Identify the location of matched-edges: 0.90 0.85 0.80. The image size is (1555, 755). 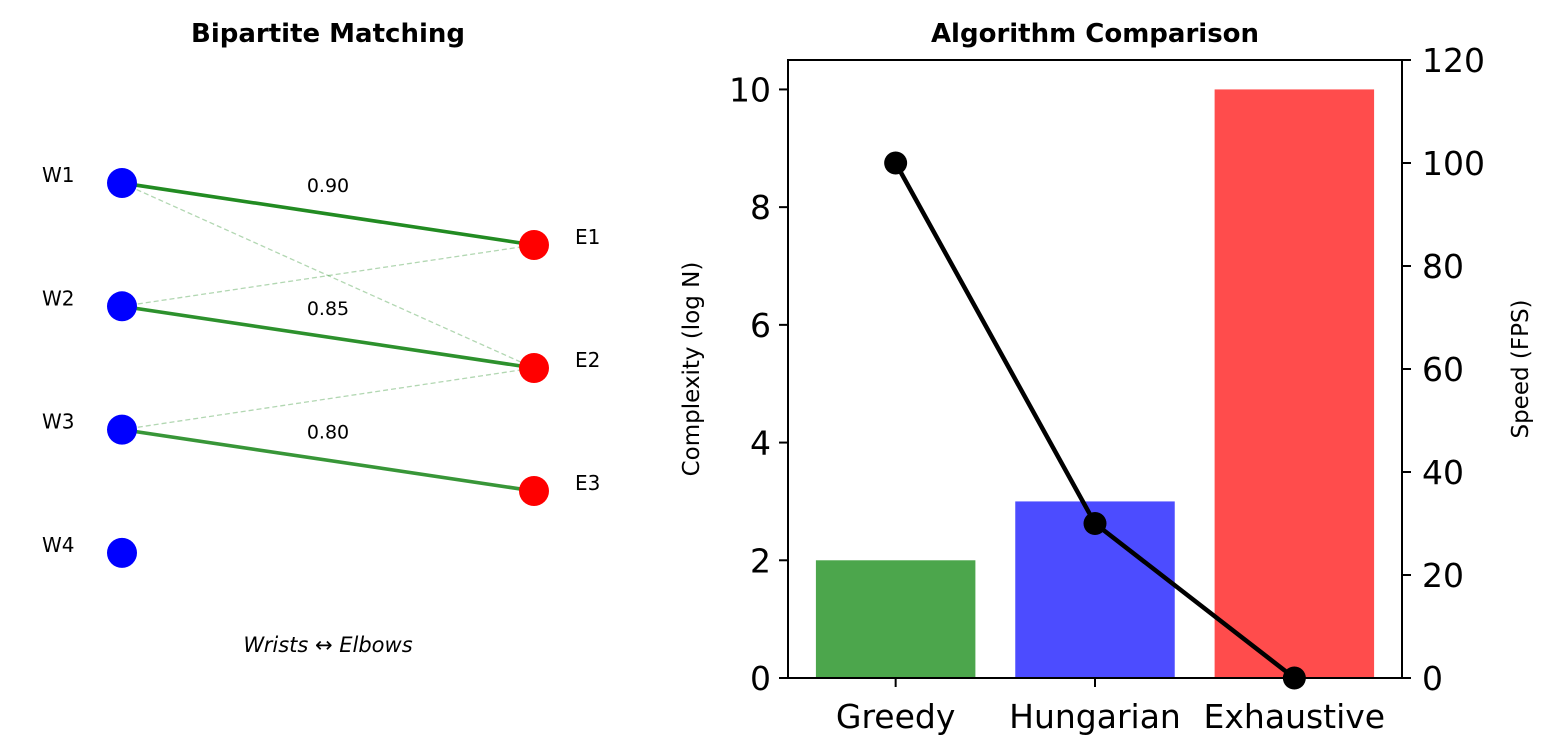
(328, 334).